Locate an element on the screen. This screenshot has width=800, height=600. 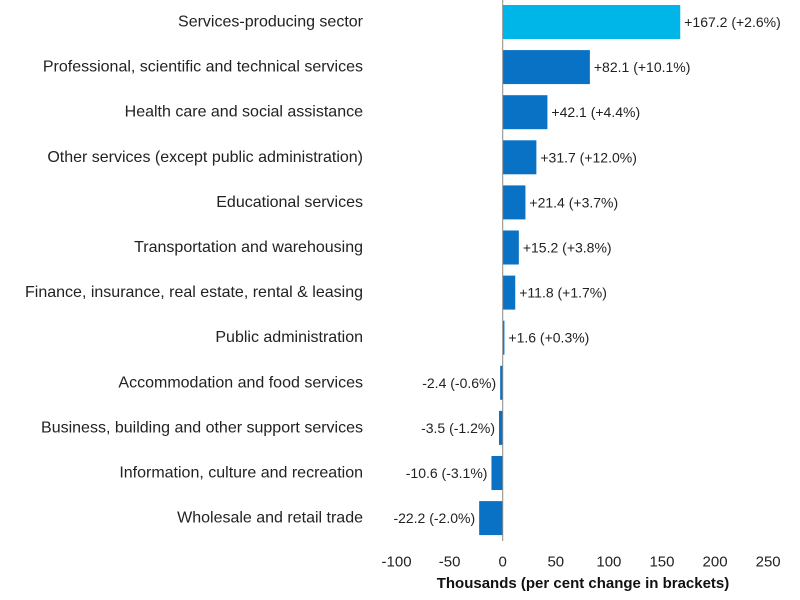
x-tick-label: 0 is located at coordinates (503, 562).